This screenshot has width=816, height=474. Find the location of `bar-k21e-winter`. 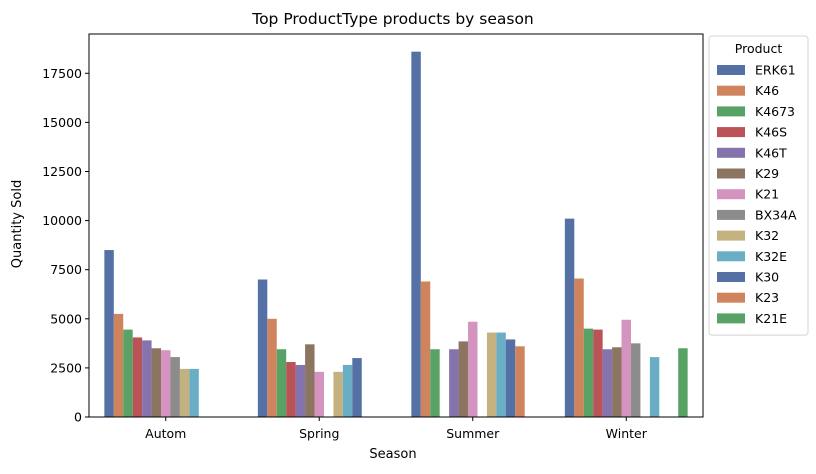

bar-k21e-winter is located at coordinates (683, 382).